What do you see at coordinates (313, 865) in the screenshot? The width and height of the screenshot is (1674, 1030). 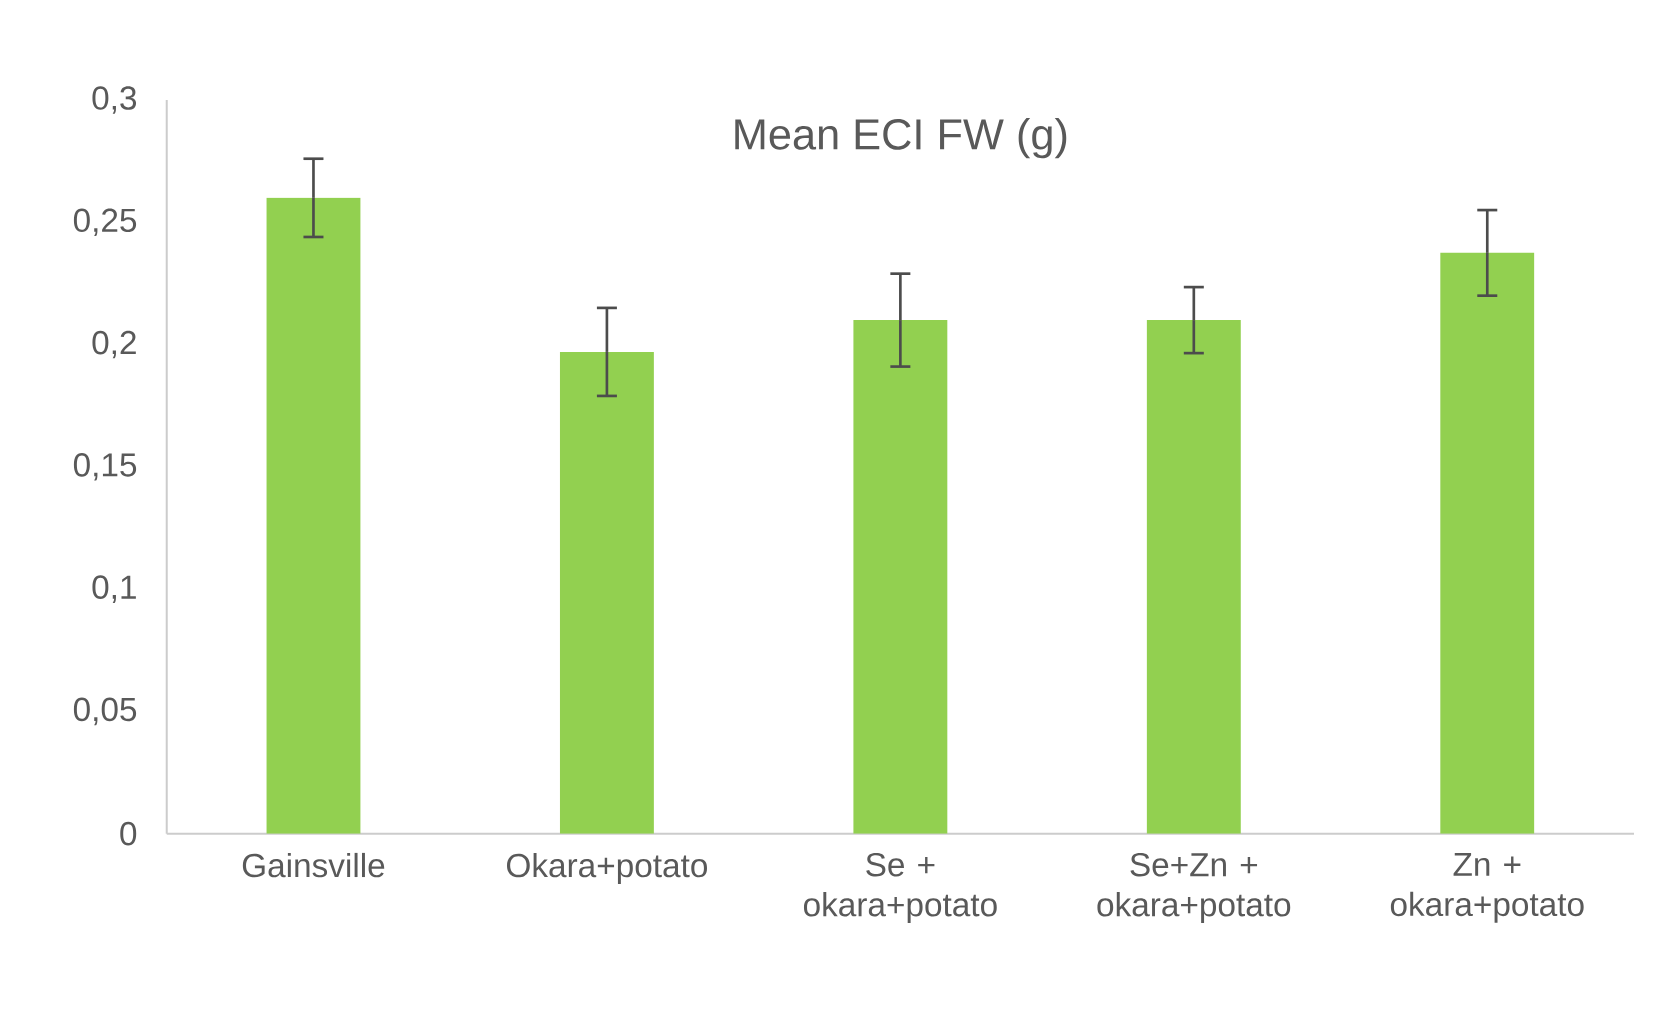 I see `x-tick-label: Gainsville` at bounding box center [313, 865].